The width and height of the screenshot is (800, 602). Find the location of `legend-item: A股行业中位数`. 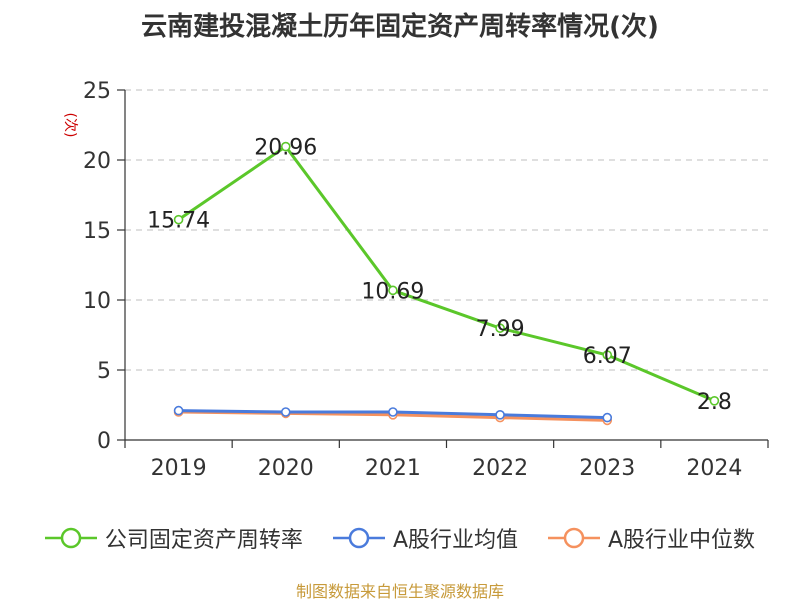

legend-item: A股行业中位数 is located at coordinates (651, 538).